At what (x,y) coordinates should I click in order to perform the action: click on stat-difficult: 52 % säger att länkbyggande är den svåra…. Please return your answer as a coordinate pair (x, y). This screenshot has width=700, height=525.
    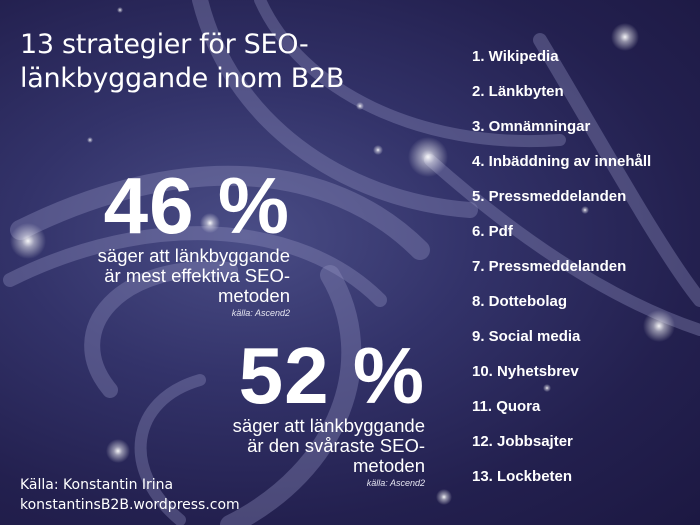
    Looking at the image, I should click on (300, 410).